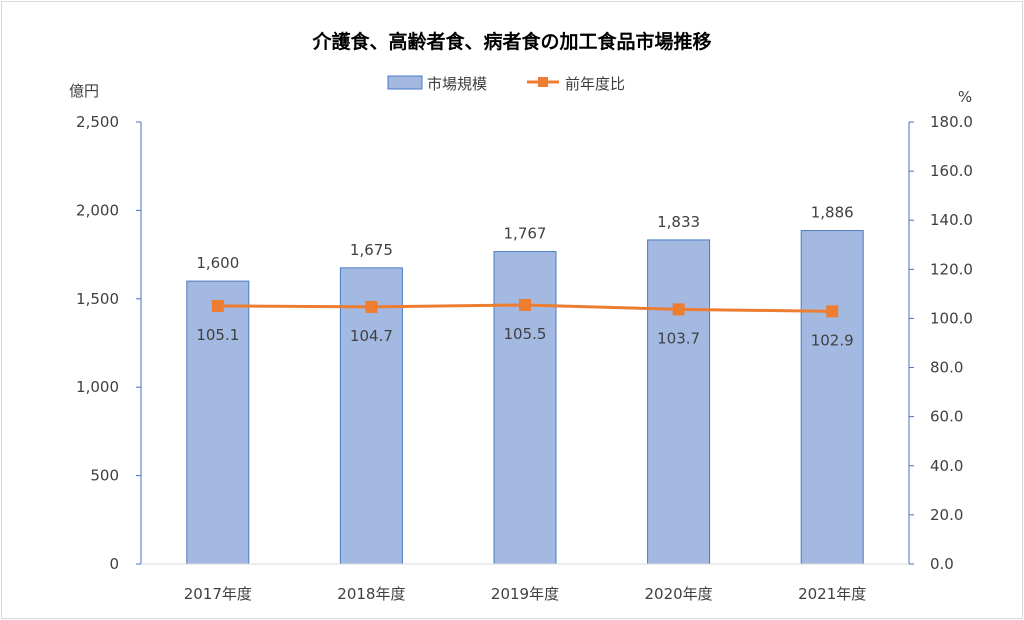  Describe the element at coordinates (942, 564) in the screenshot. I see `right-axis-tick-label: 0.0` at that location.